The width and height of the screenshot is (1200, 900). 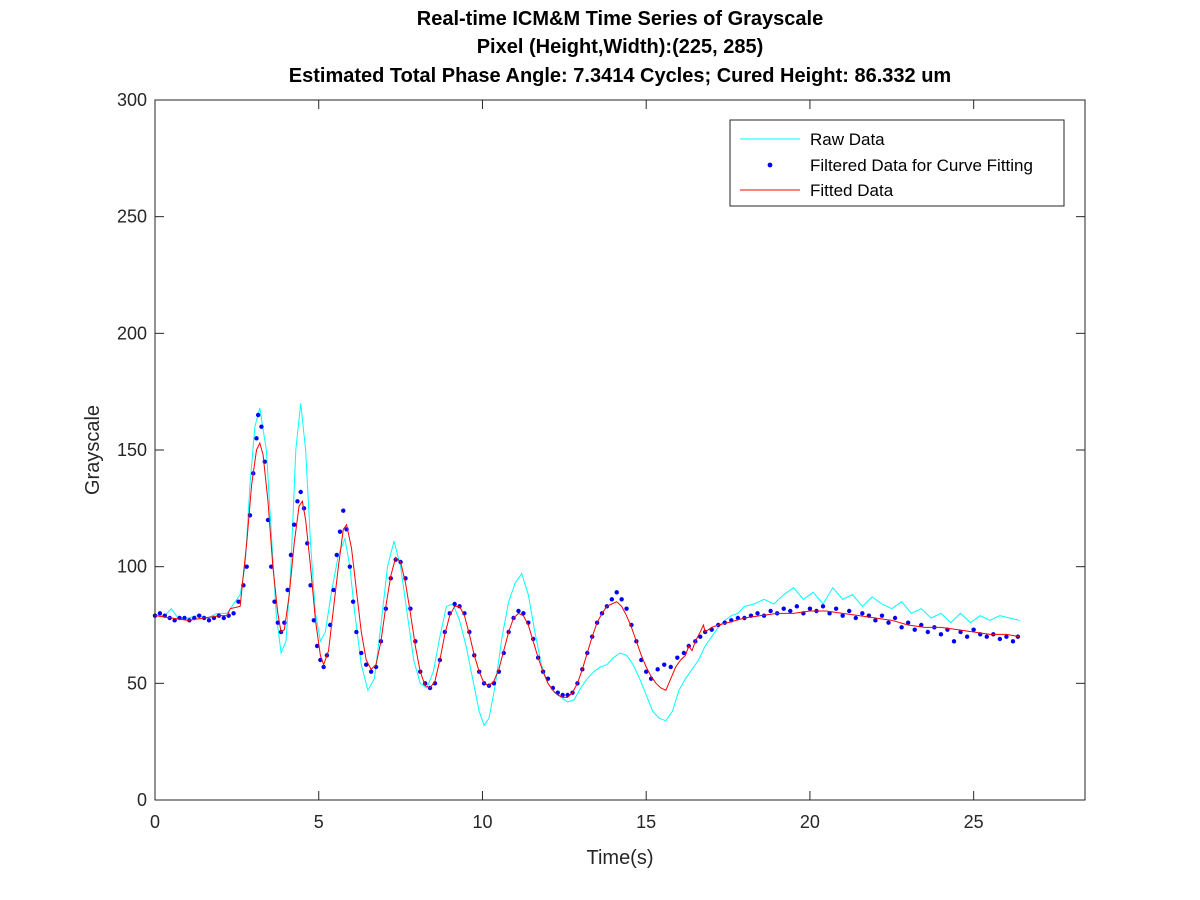 What do you see at coordinates (137, 683) in the screenshot?
I see `y-tick-label: 50` at bounding box center [137, 683].